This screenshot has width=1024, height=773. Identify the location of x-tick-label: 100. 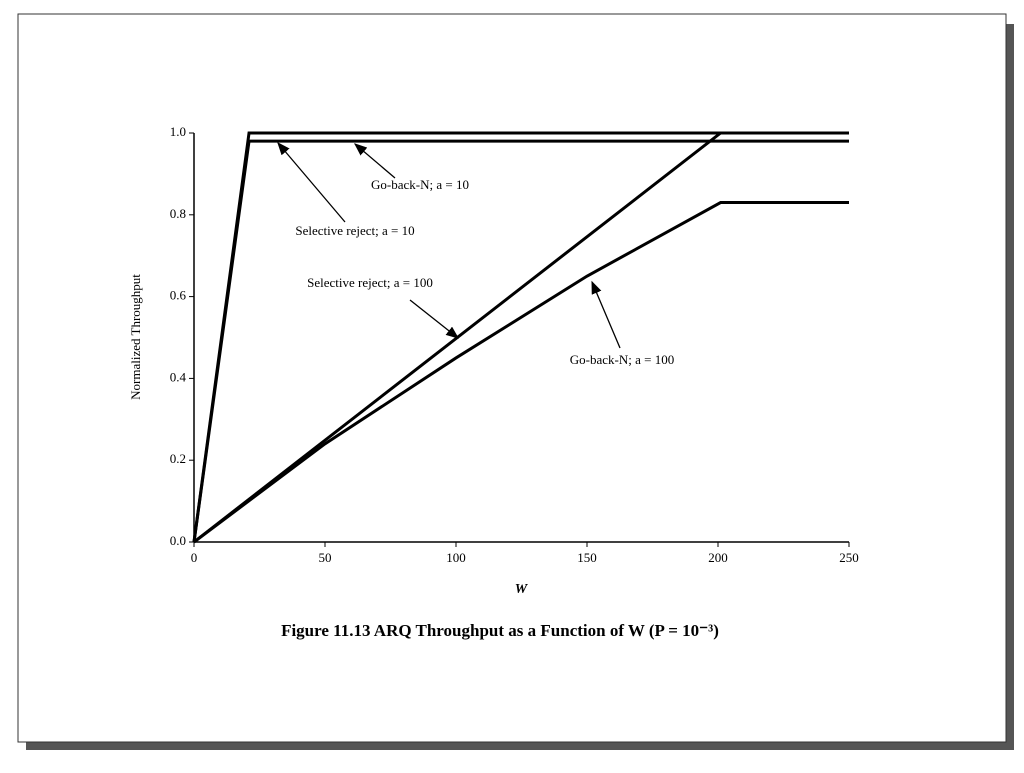
(456, 557).